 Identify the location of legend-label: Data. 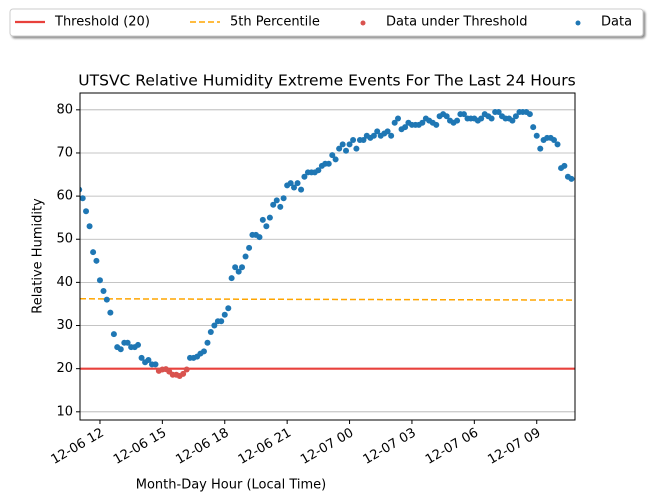
(616, 22).